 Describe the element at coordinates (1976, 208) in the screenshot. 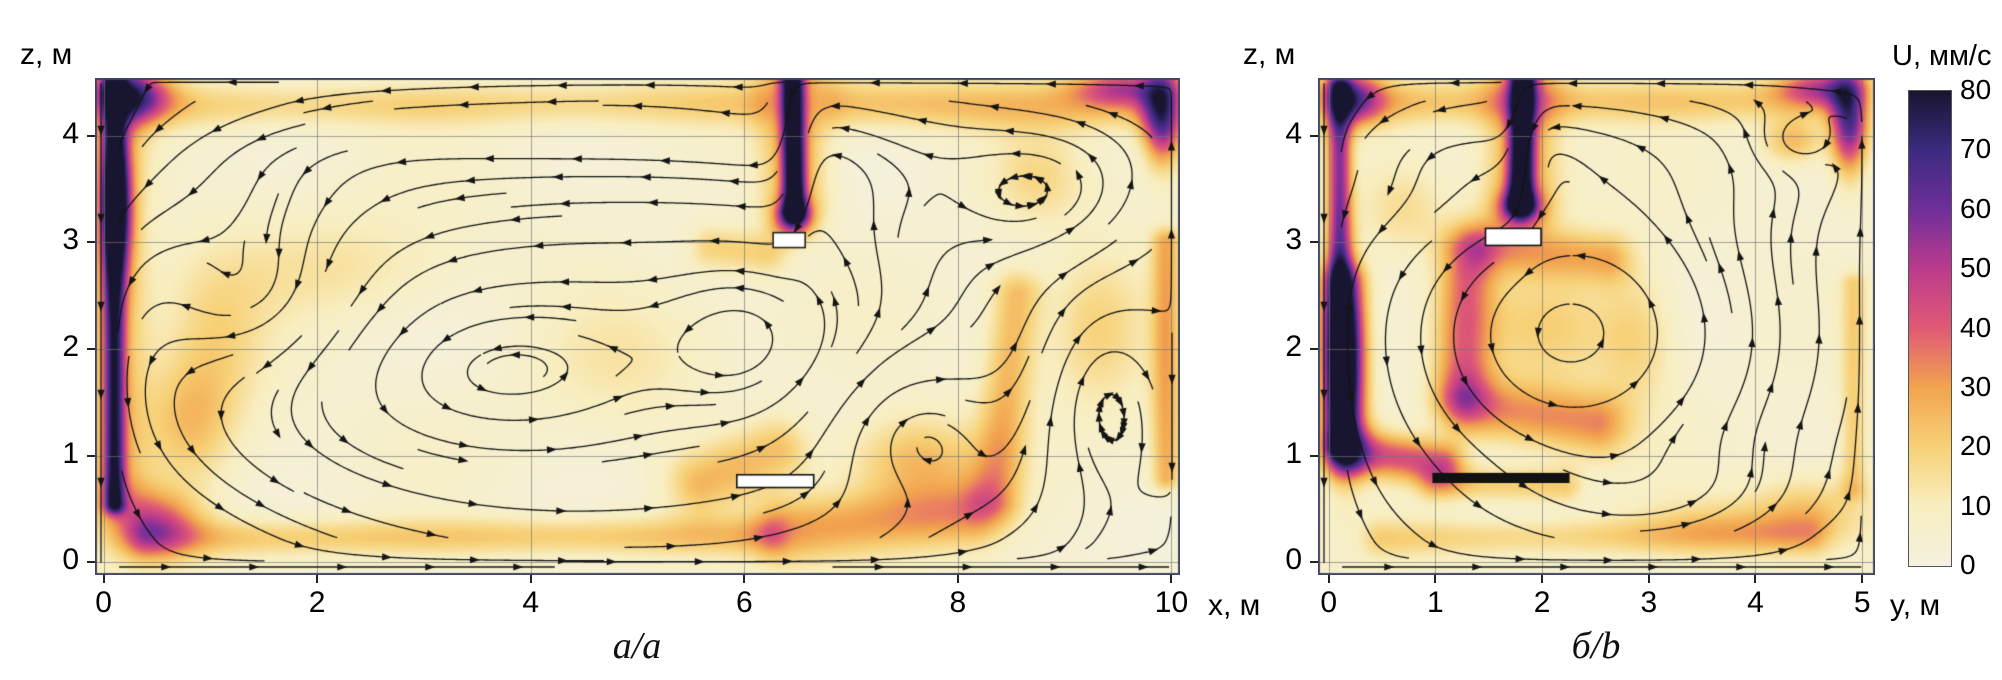

I see `colorbar-tick-label: 60` at that location.